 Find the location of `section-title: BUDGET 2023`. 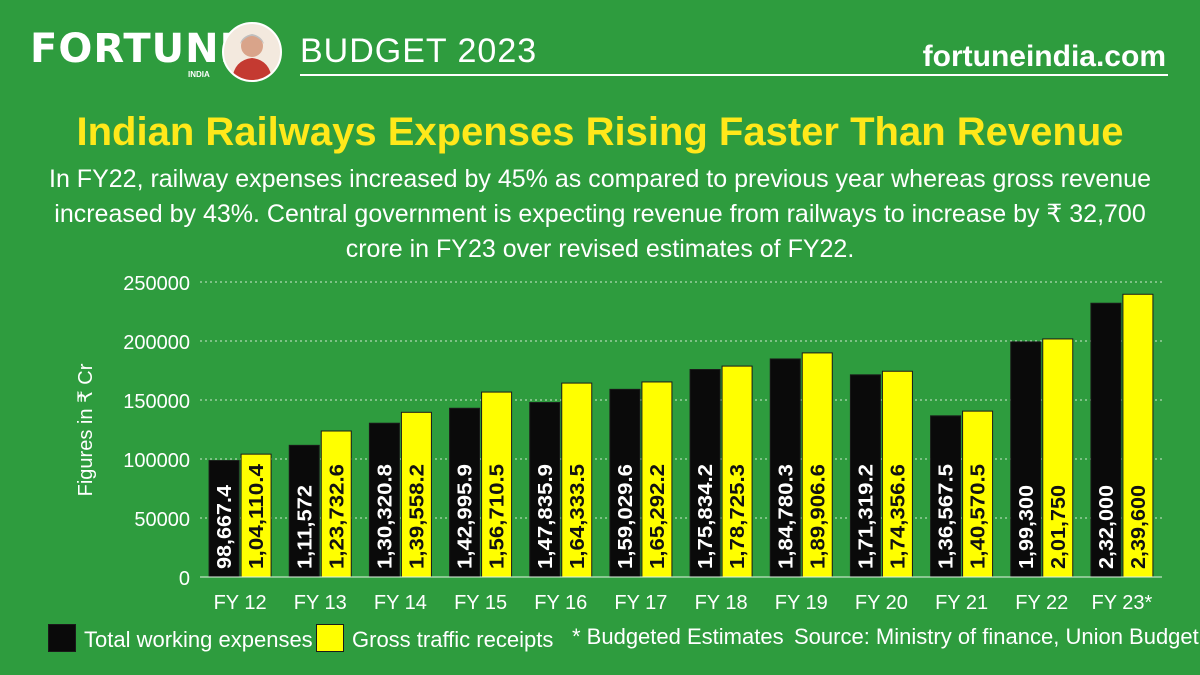

section-title: BUDGET 2023 is located at coordinates (419, 51).